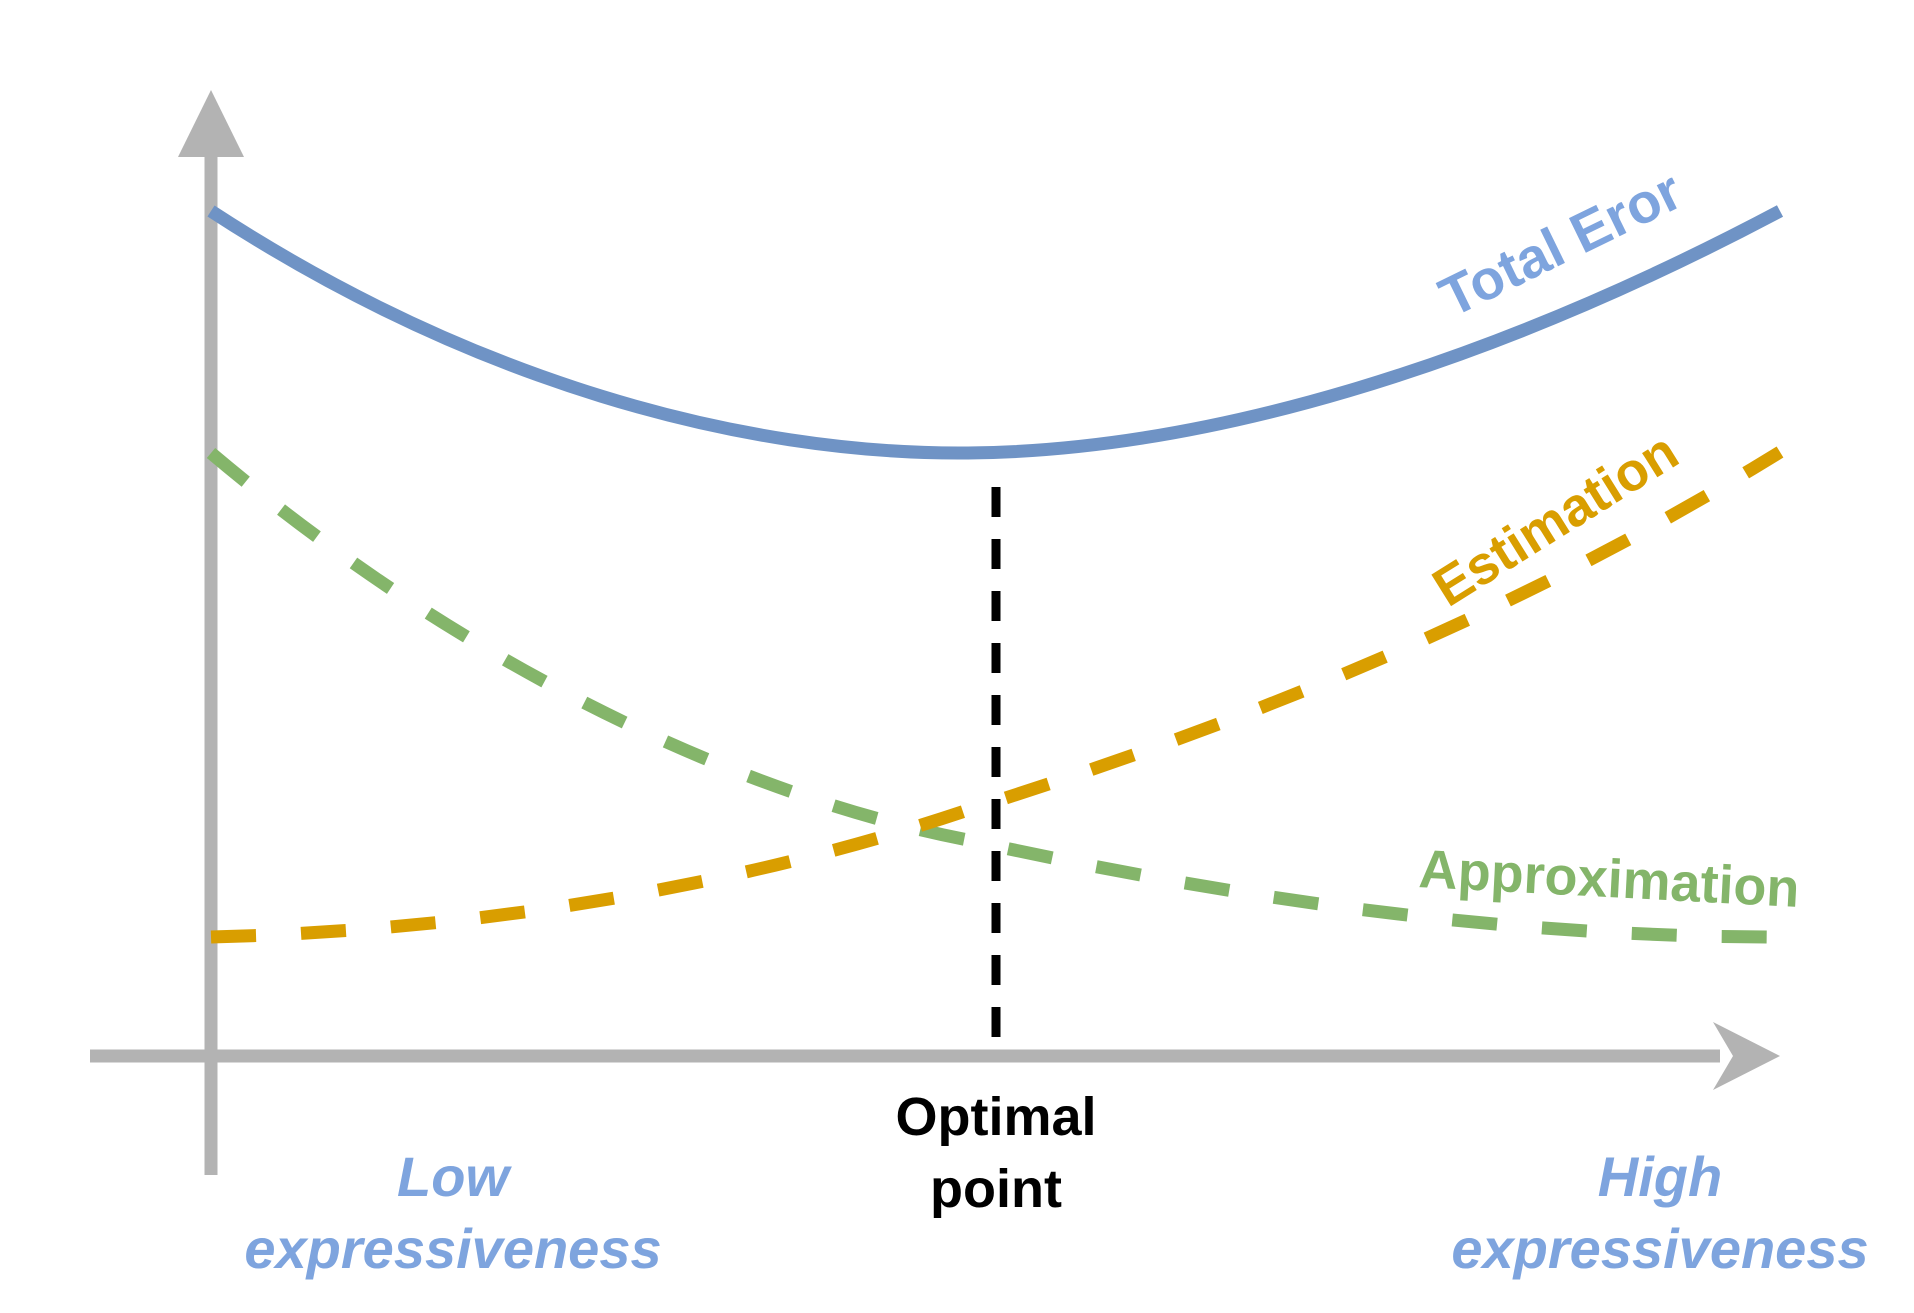 Image resolution: width=1914 pixels, height=1313 pixels. I want to click on high-expressiveness-line1: High, so click(1660, 1176).